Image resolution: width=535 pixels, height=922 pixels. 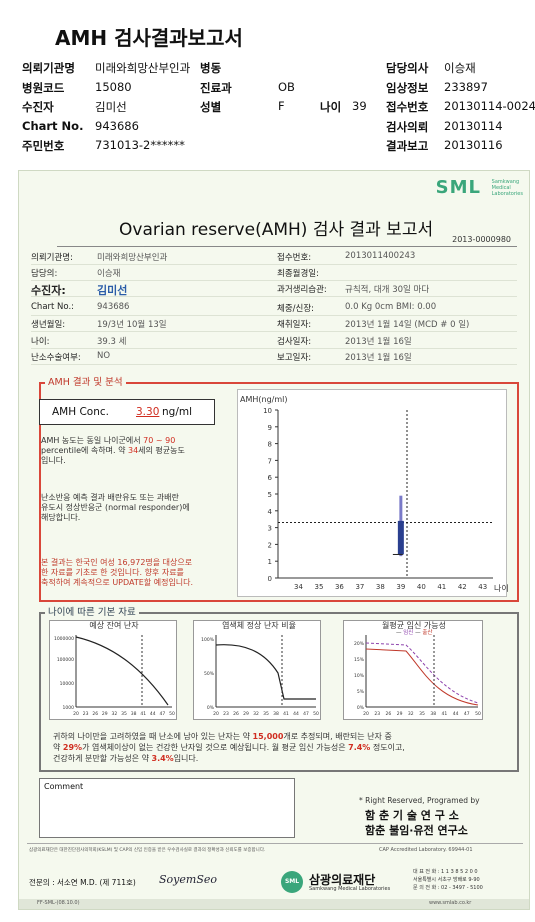 What do you see at coordinates (270, 512) in the screenshot?
I see `y-tick-label: 4` at bounding box center [270, 512].